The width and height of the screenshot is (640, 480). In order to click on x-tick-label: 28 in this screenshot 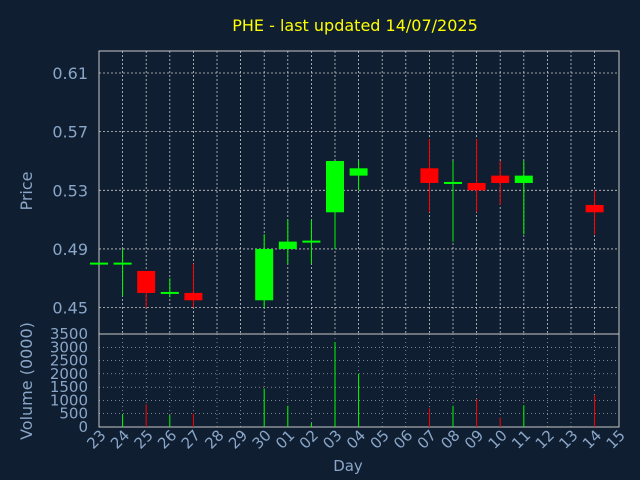, I will do `click(214, 439)`.